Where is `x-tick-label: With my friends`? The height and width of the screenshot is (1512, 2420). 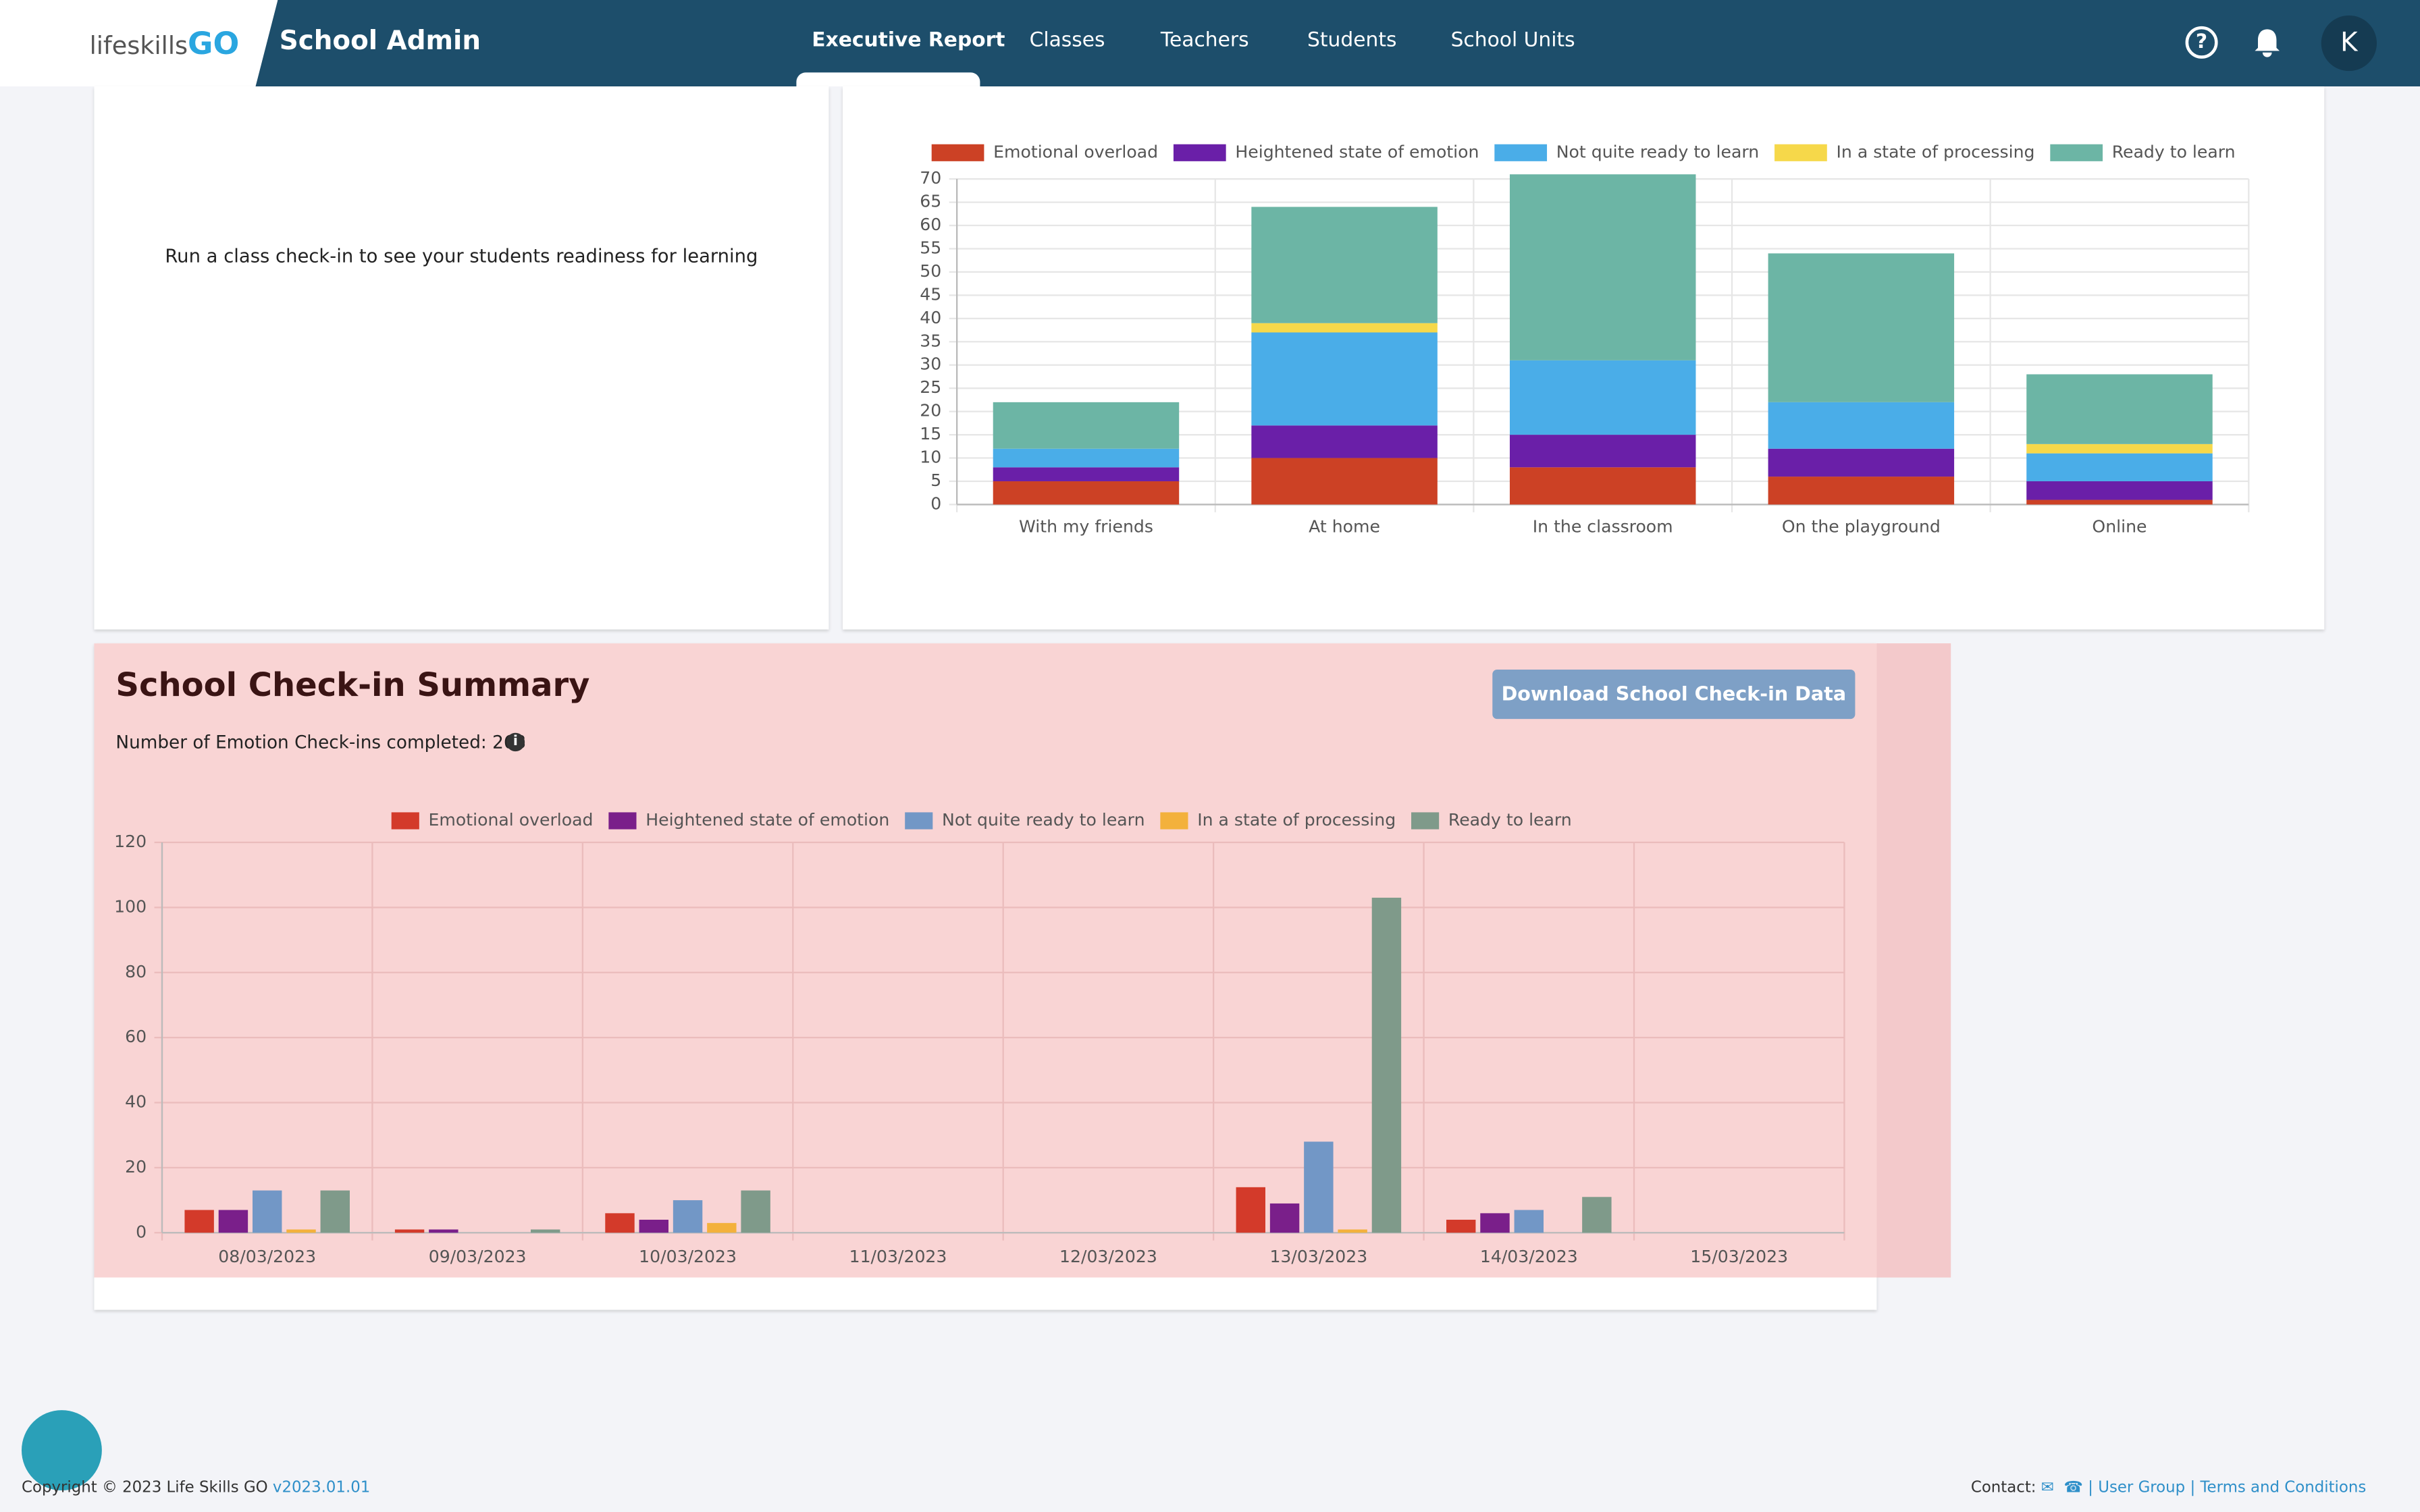 x-tick-label: With my friends is located at coordinates (1086, 527).